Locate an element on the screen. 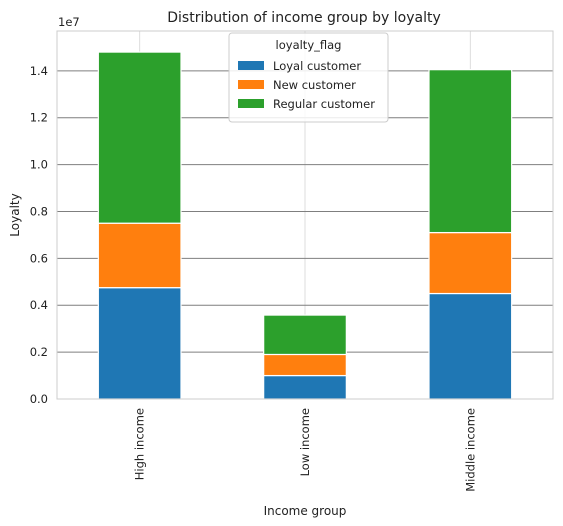  y-axis-offset-text: 1e7 is located at coordinates (69, 22).